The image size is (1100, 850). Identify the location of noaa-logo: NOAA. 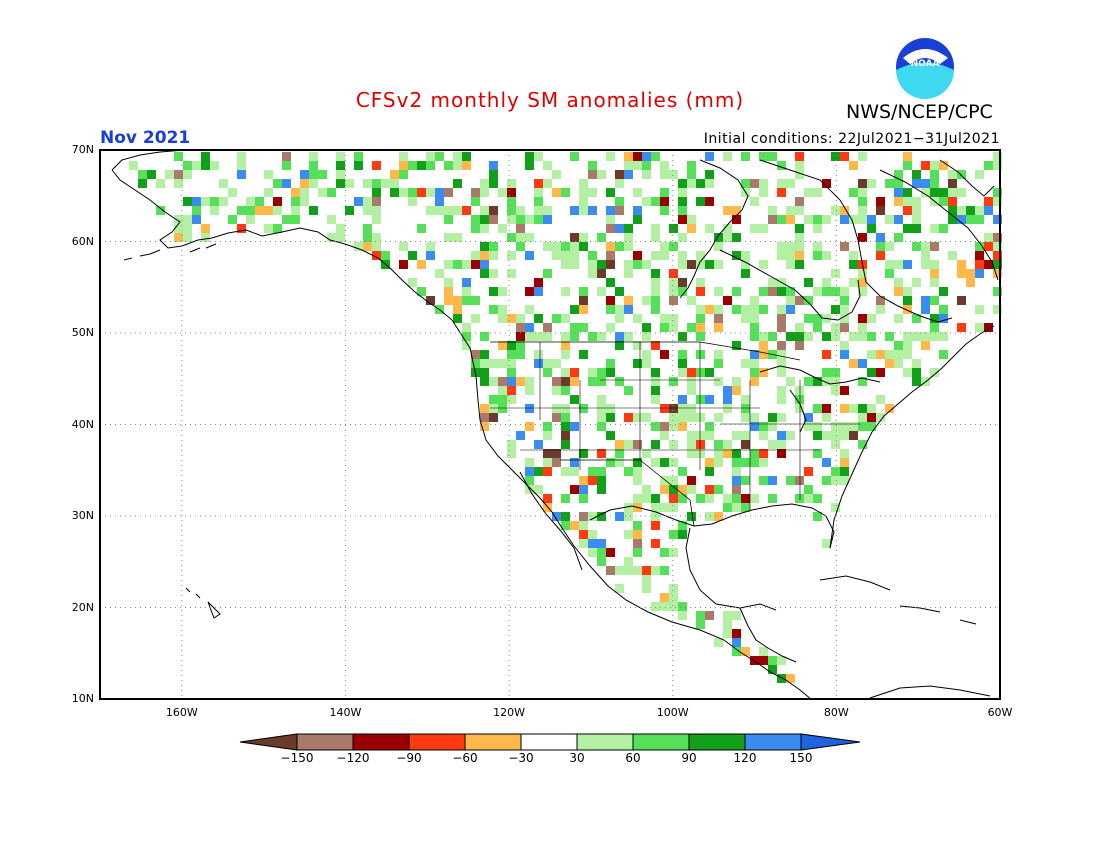
(925, 68).